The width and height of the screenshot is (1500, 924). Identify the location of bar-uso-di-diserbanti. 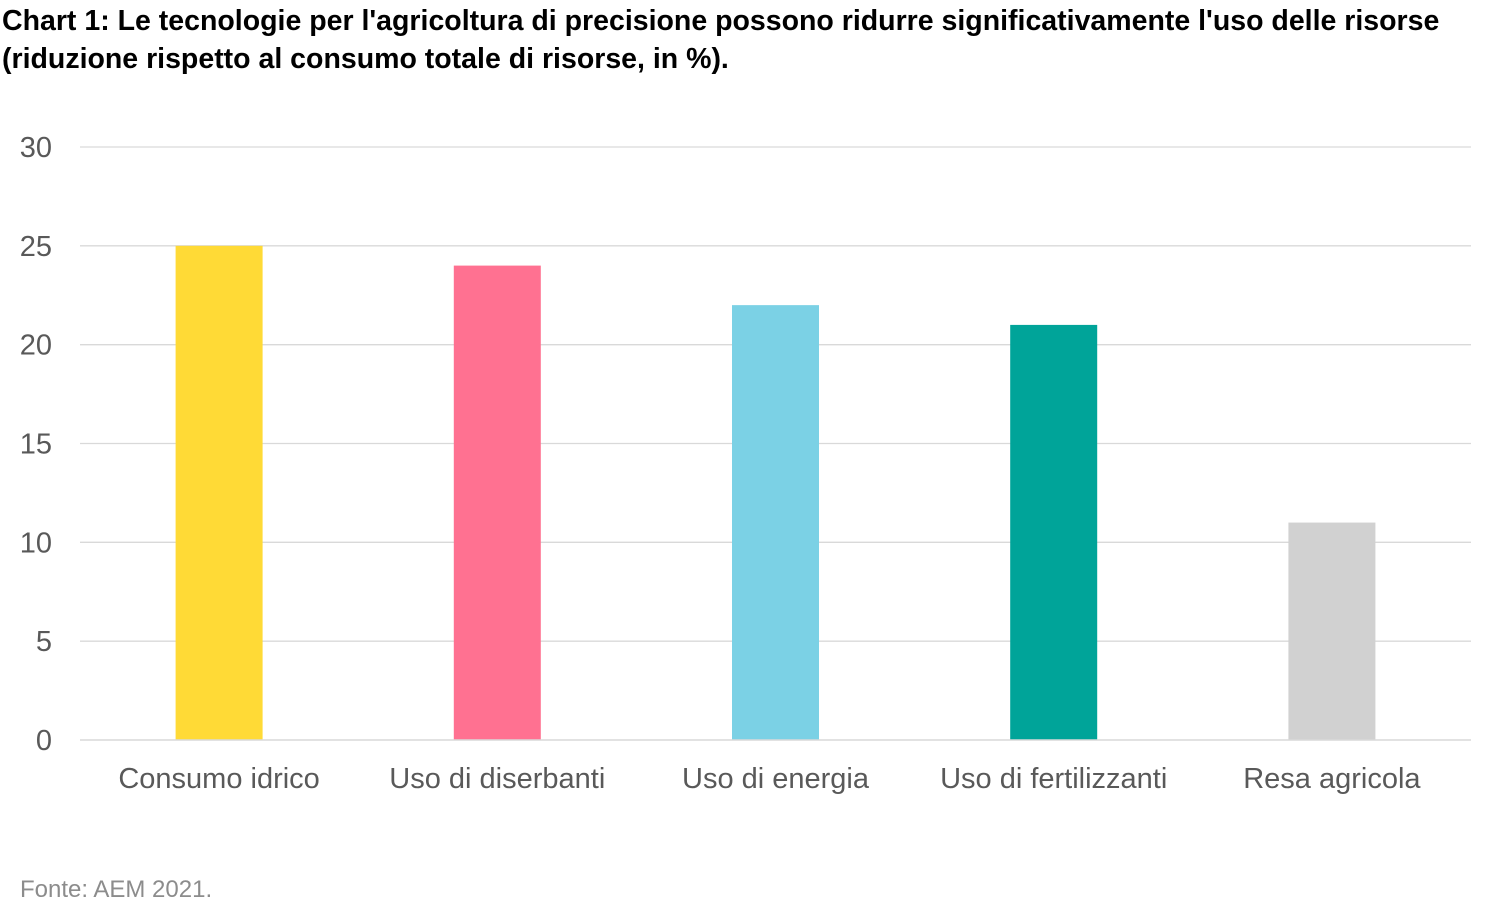
(497, 502).